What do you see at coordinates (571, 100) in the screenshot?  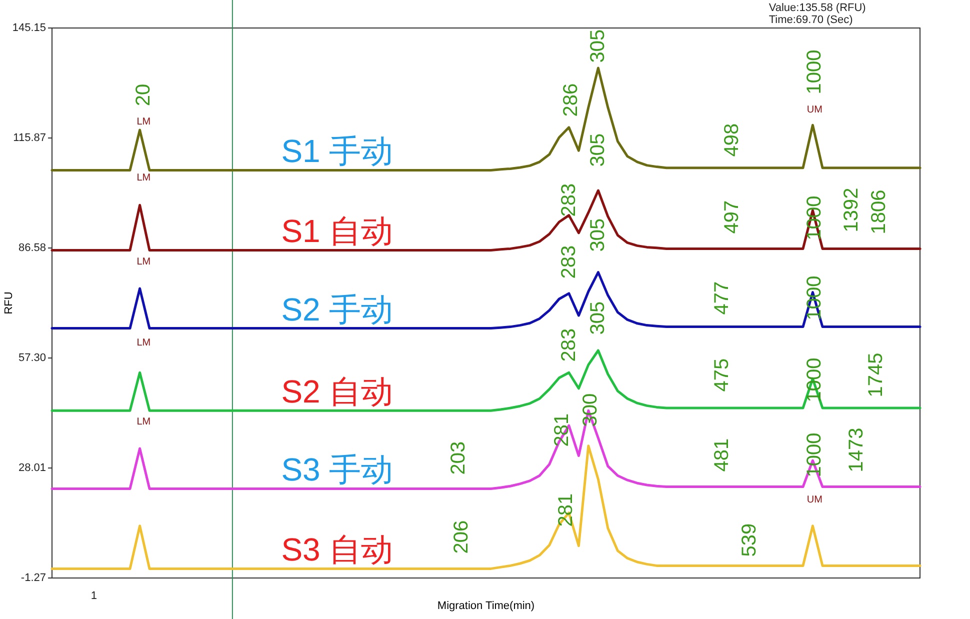 I see `annotation: 286` at bounding box center [571, 100].